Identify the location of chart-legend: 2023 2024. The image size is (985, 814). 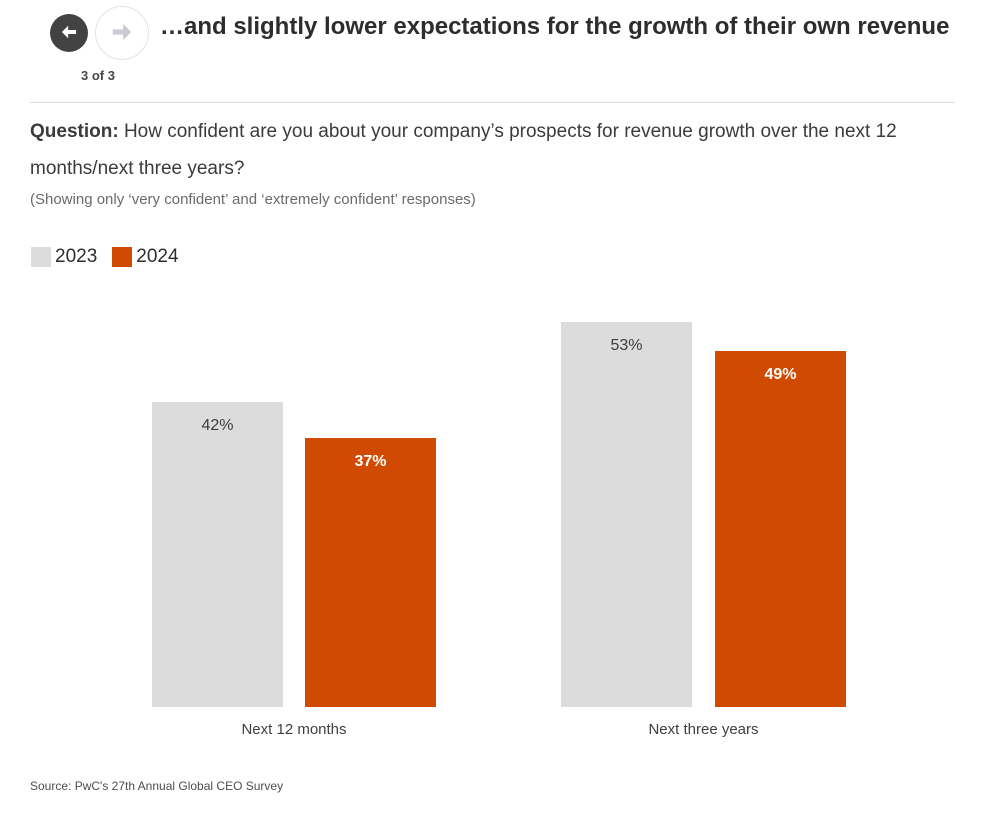
(112, 257).